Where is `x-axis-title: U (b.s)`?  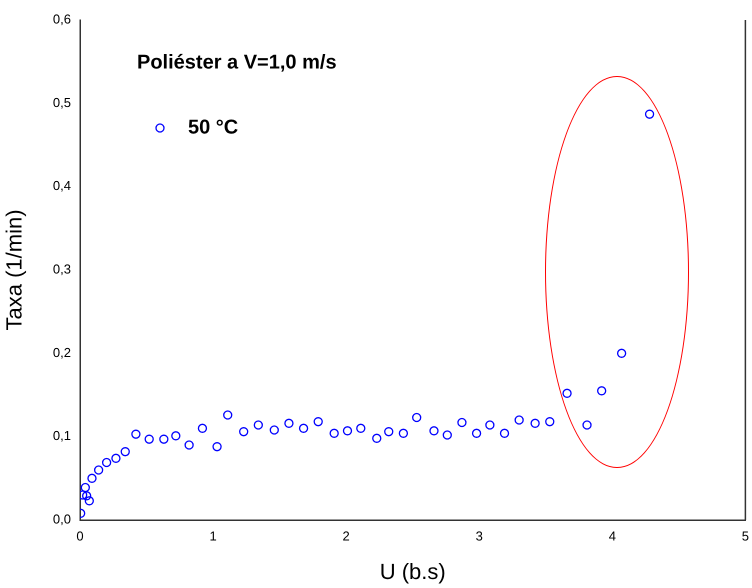
x-axis-title: U (b.s) is located at coordinates (413, 571).